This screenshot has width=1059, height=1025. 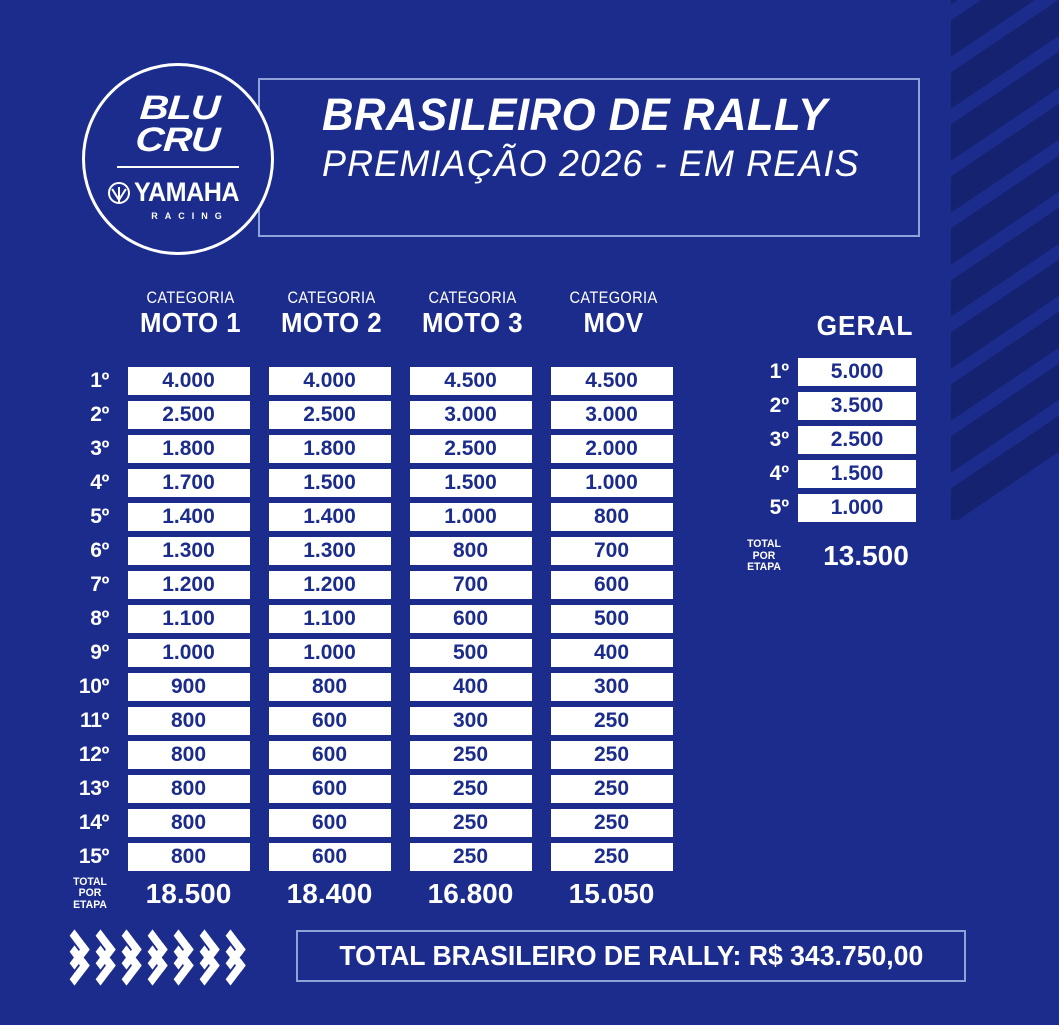 I want to click on cell-wrap: 700, so click(x=611, y=551).